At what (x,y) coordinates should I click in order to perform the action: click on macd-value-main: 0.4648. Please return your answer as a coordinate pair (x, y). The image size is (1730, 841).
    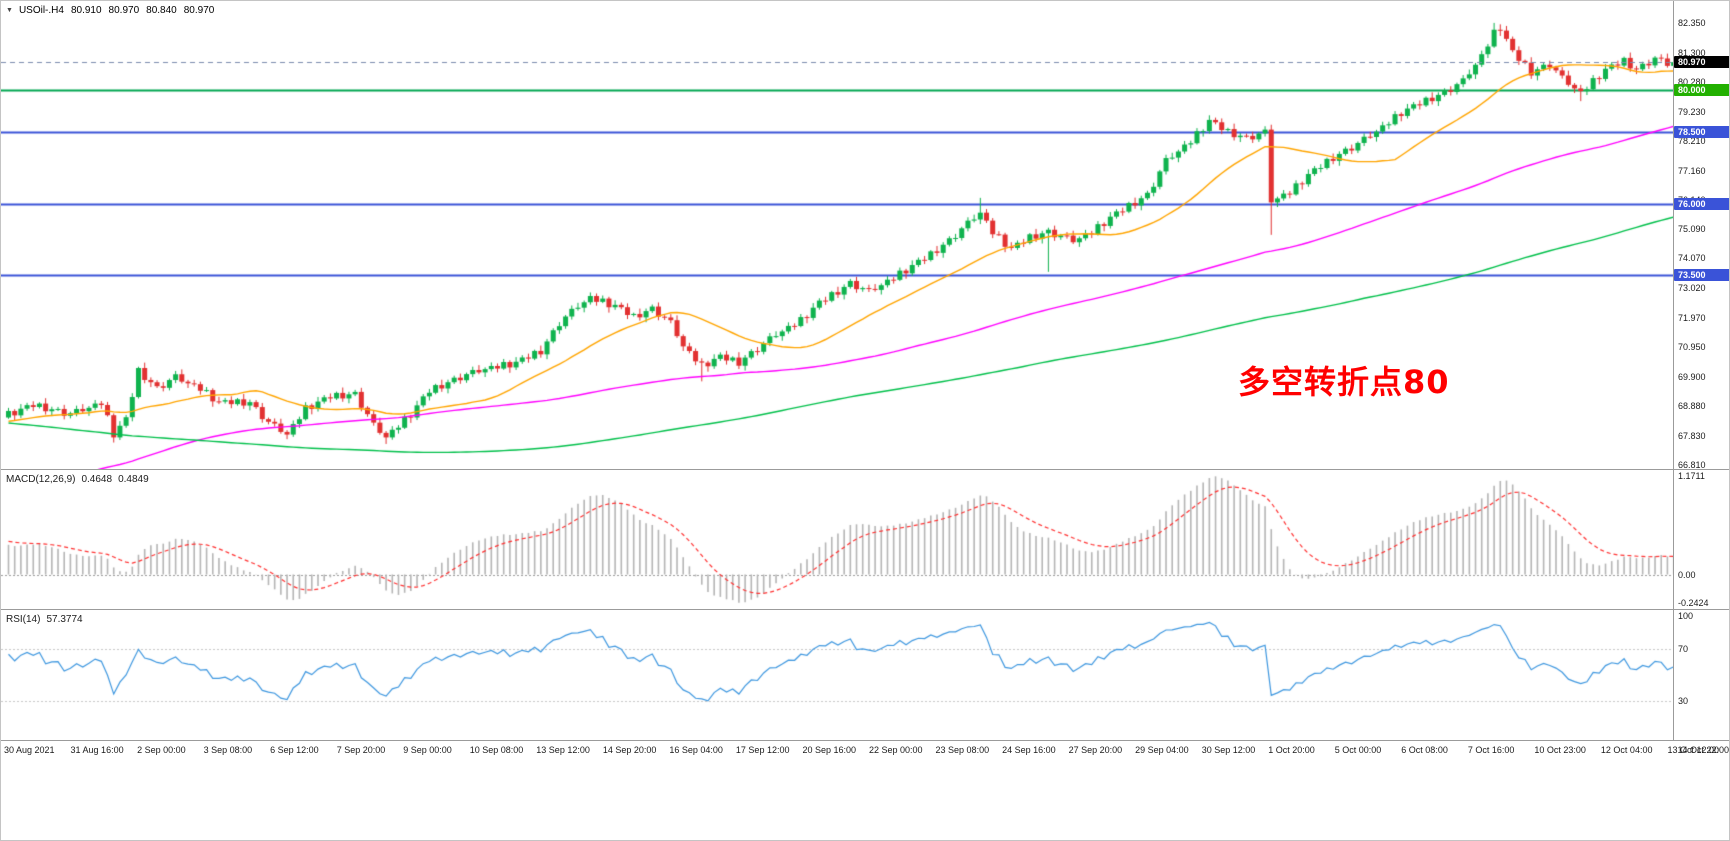
    Looking at the image, I should click on (97, 479).